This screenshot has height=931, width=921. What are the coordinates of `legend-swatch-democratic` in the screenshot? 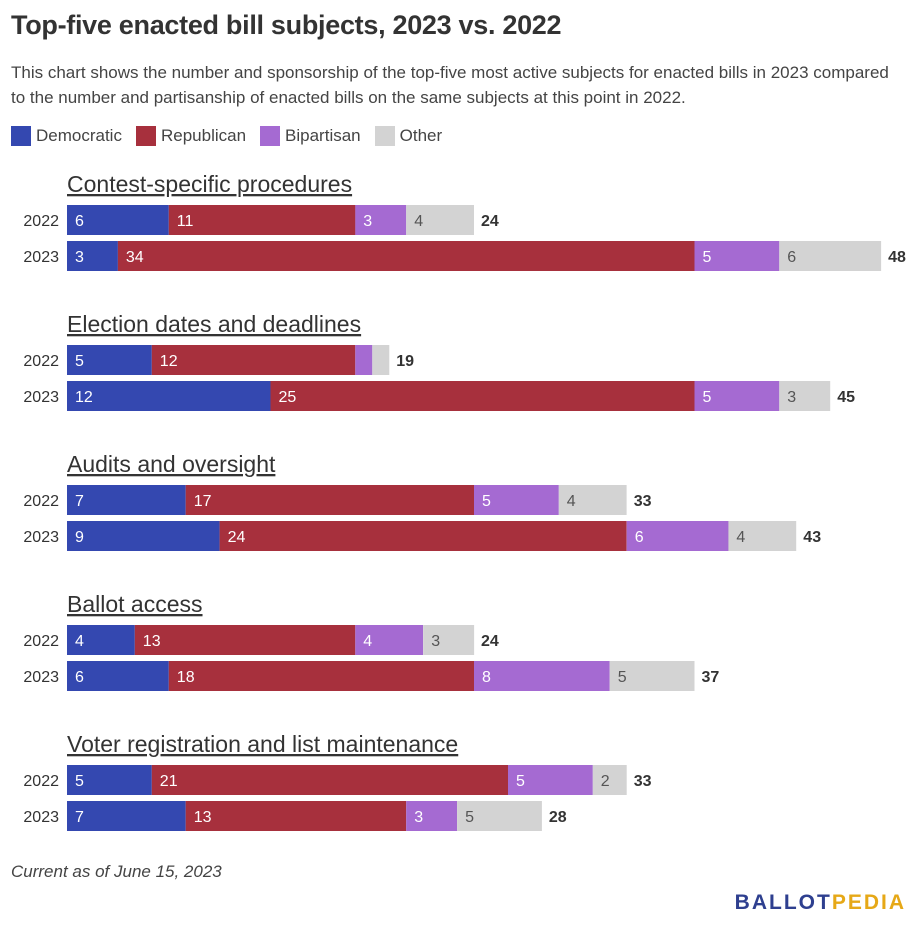 It's located at (21, 136).